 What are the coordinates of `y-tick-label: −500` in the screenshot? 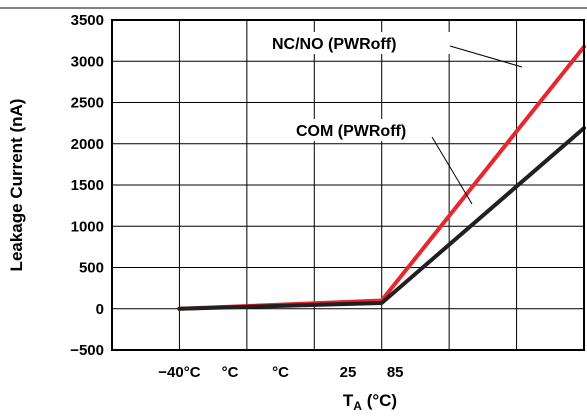 It's located at (87, 350).